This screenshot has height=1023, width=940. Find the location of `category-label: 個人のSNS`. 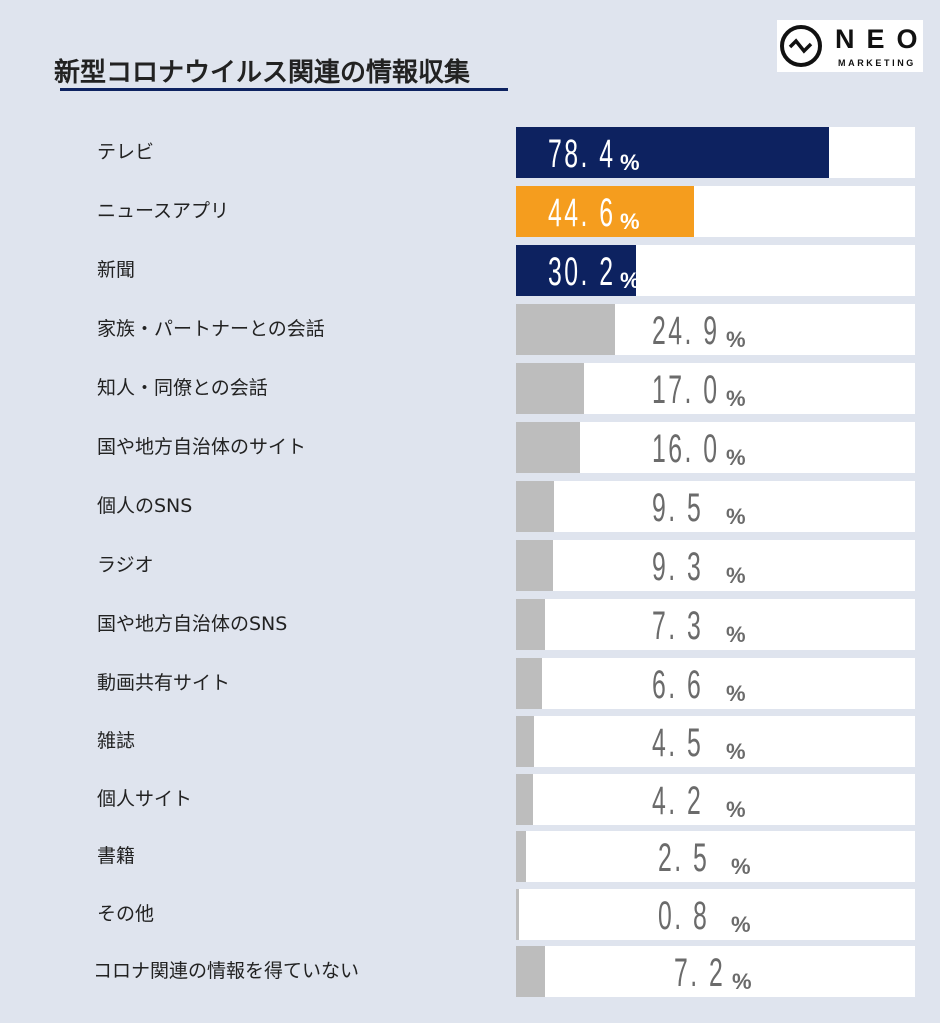

category-label: 個人のSNS is located at coordinates (145, 506).